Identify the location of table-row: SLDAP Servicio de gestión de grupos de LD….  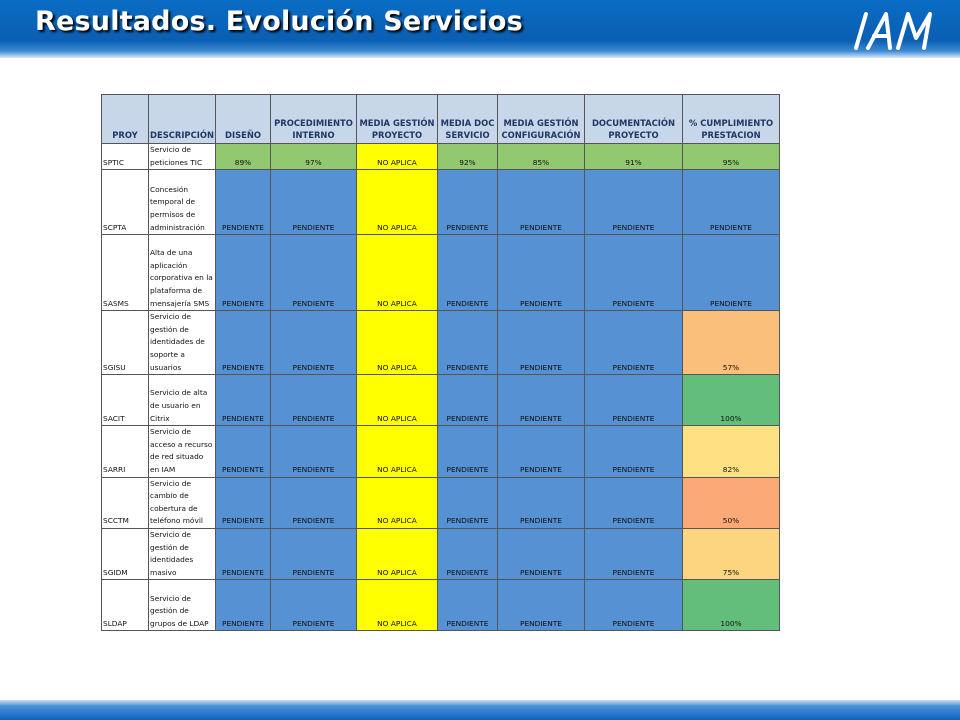
(440, 605).